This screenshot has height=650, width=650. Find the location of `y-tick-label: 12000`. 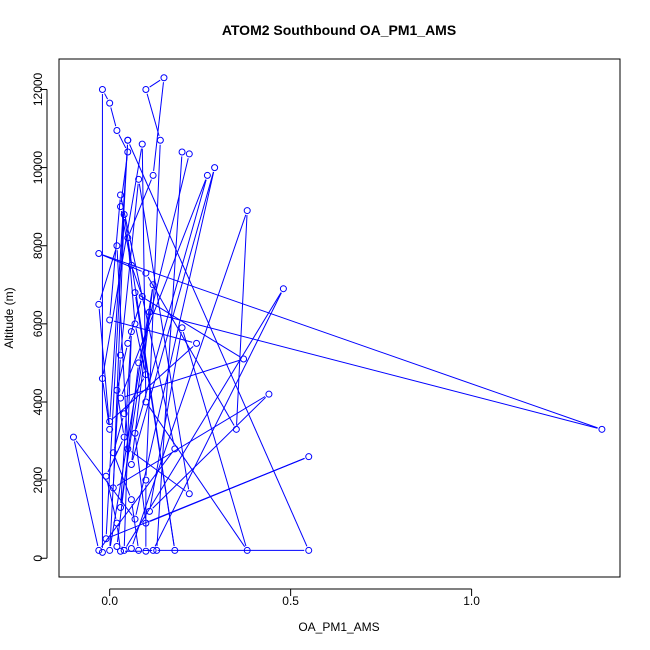

y-tick-label: 12000 is located at coordinates (38, 89).